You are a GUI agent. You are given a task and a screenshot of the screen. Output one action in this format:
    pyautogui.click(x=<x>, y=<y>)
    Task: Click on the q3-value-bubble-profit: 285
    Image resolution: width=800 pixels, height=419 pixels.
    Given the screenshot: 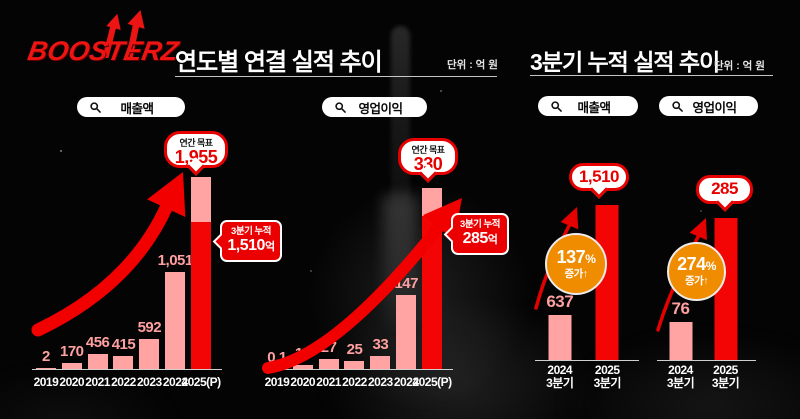 What is the action you would take?
    pyautogui.click(x=724, y=189)
    